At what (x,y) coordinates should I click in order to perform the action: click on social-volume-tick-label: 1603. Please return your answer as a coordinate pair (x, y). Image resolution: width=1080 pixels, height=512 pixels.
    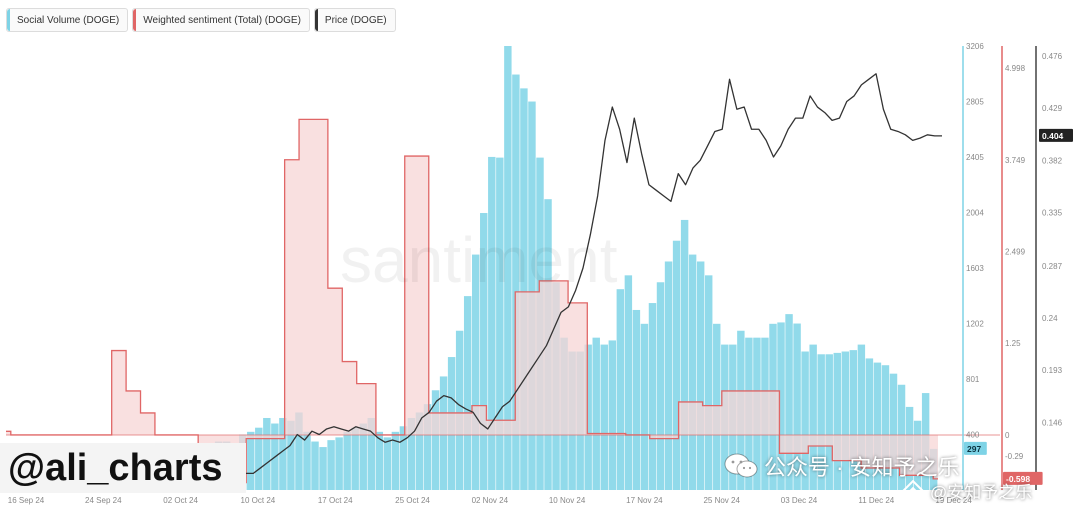
    Looking at the image, I should click on (975, 268).